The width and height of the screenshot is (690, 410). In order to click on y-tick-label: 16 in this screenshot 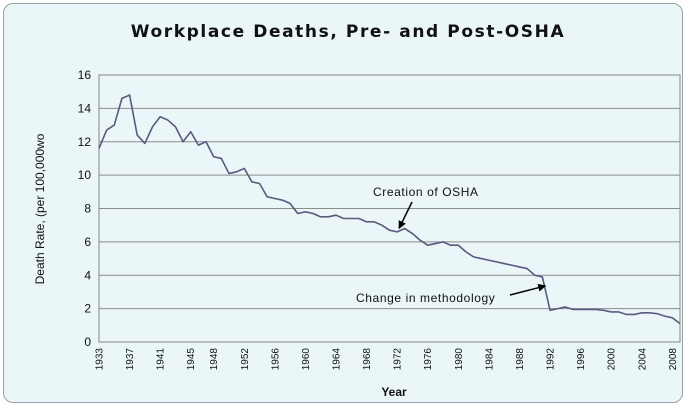, I will do `click(85, 75)`.